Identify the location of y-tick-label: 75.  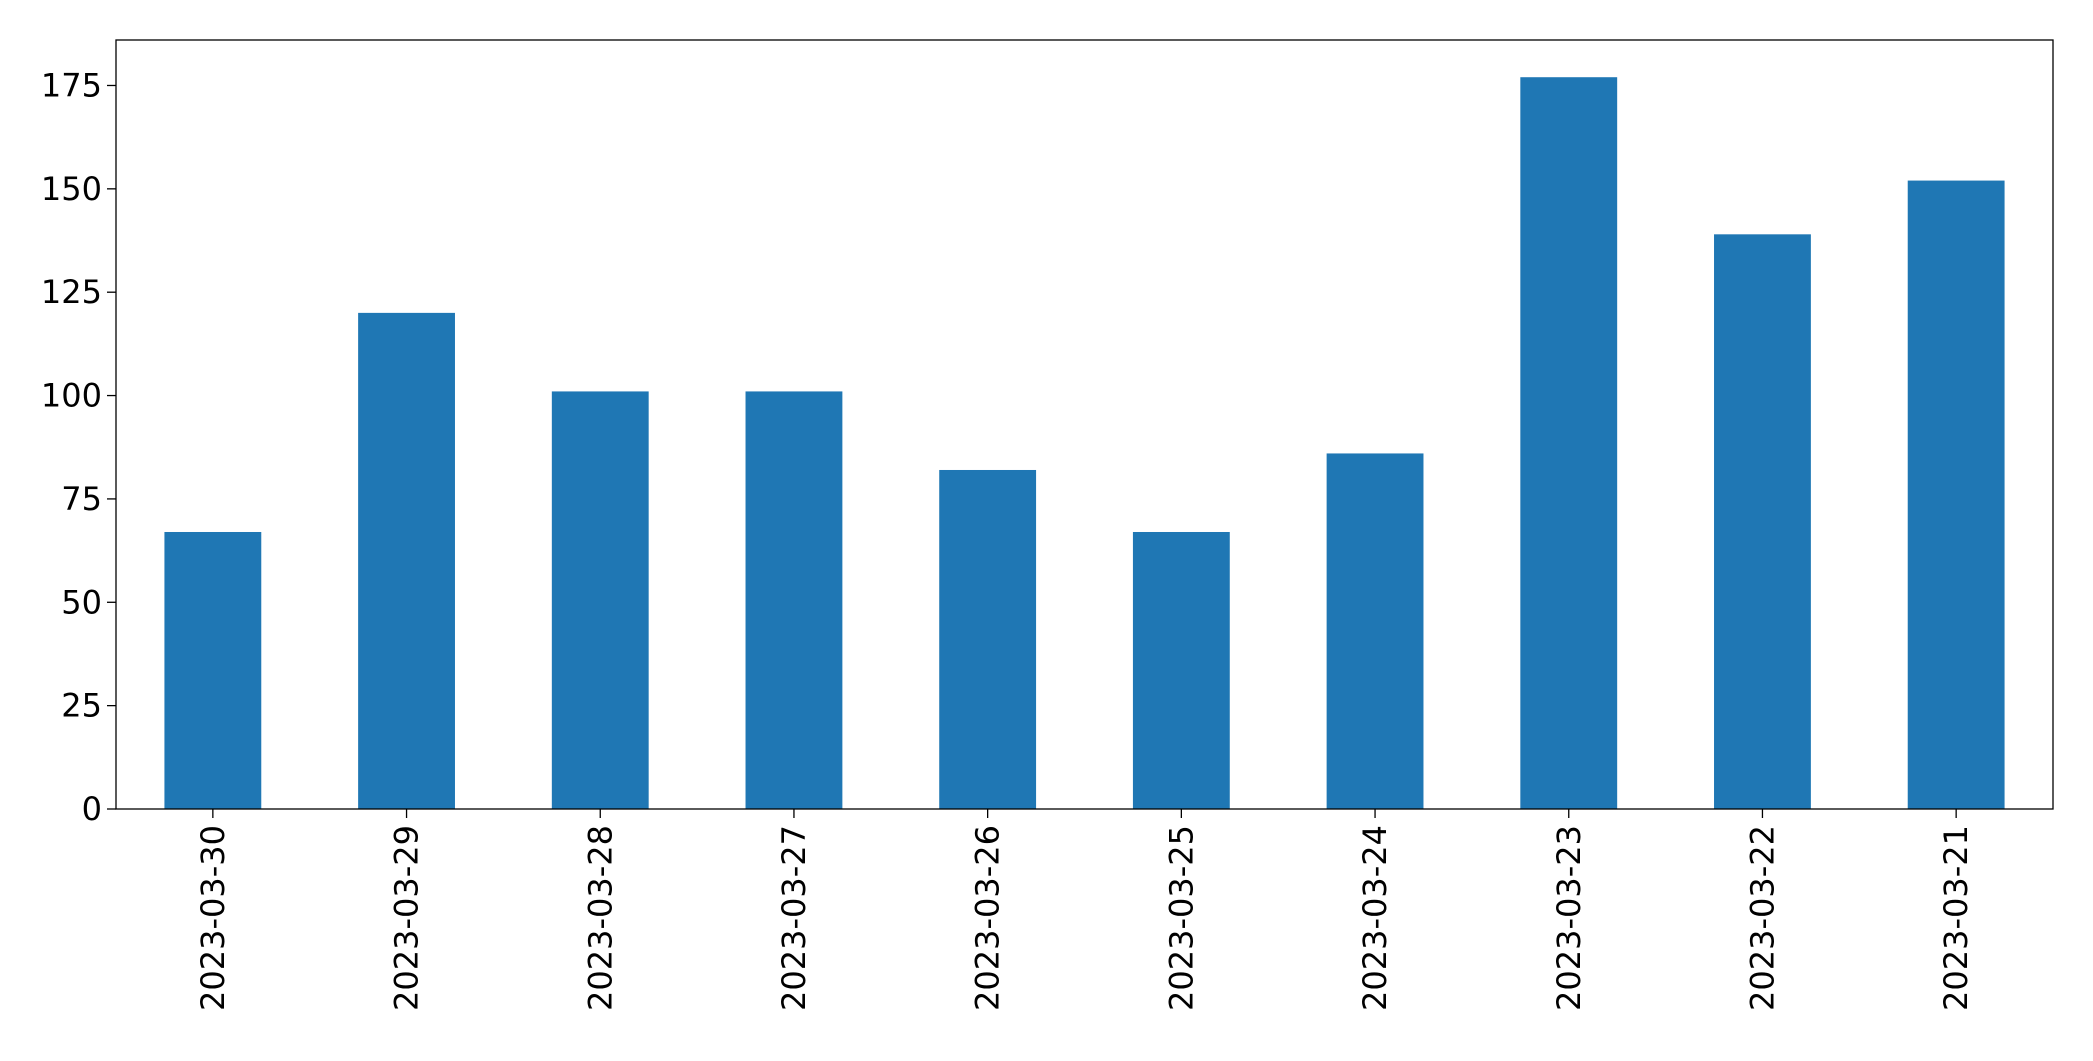
(81, 499).